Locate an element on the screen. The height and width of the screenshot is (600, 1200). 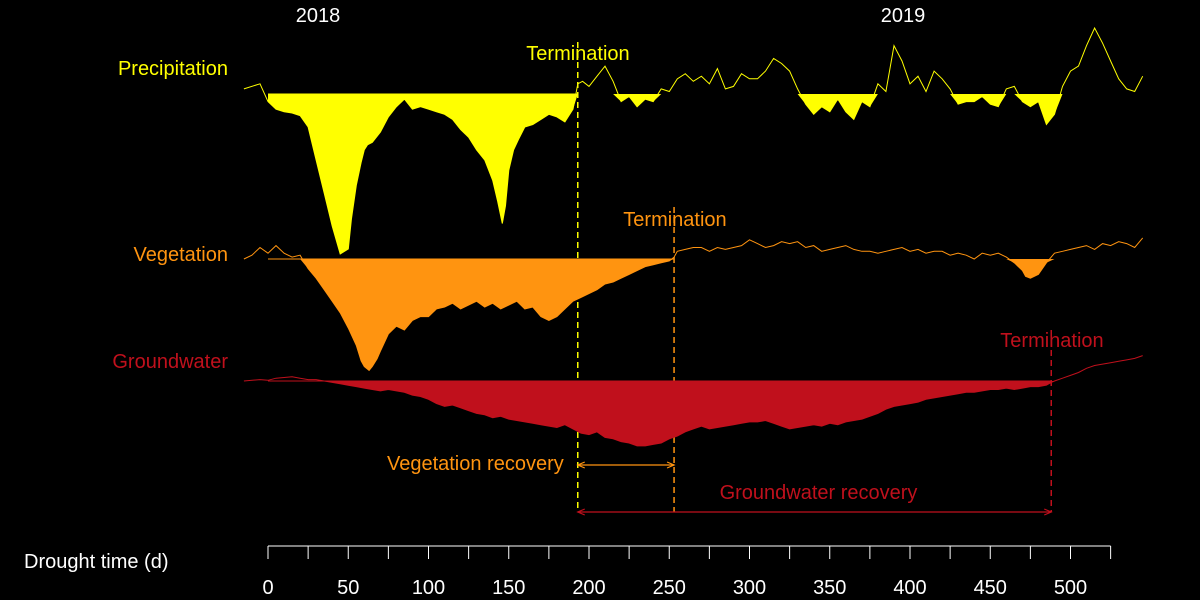
groundwater-recovery-label: Groundwater recovery is located at coordinates (819, 493).